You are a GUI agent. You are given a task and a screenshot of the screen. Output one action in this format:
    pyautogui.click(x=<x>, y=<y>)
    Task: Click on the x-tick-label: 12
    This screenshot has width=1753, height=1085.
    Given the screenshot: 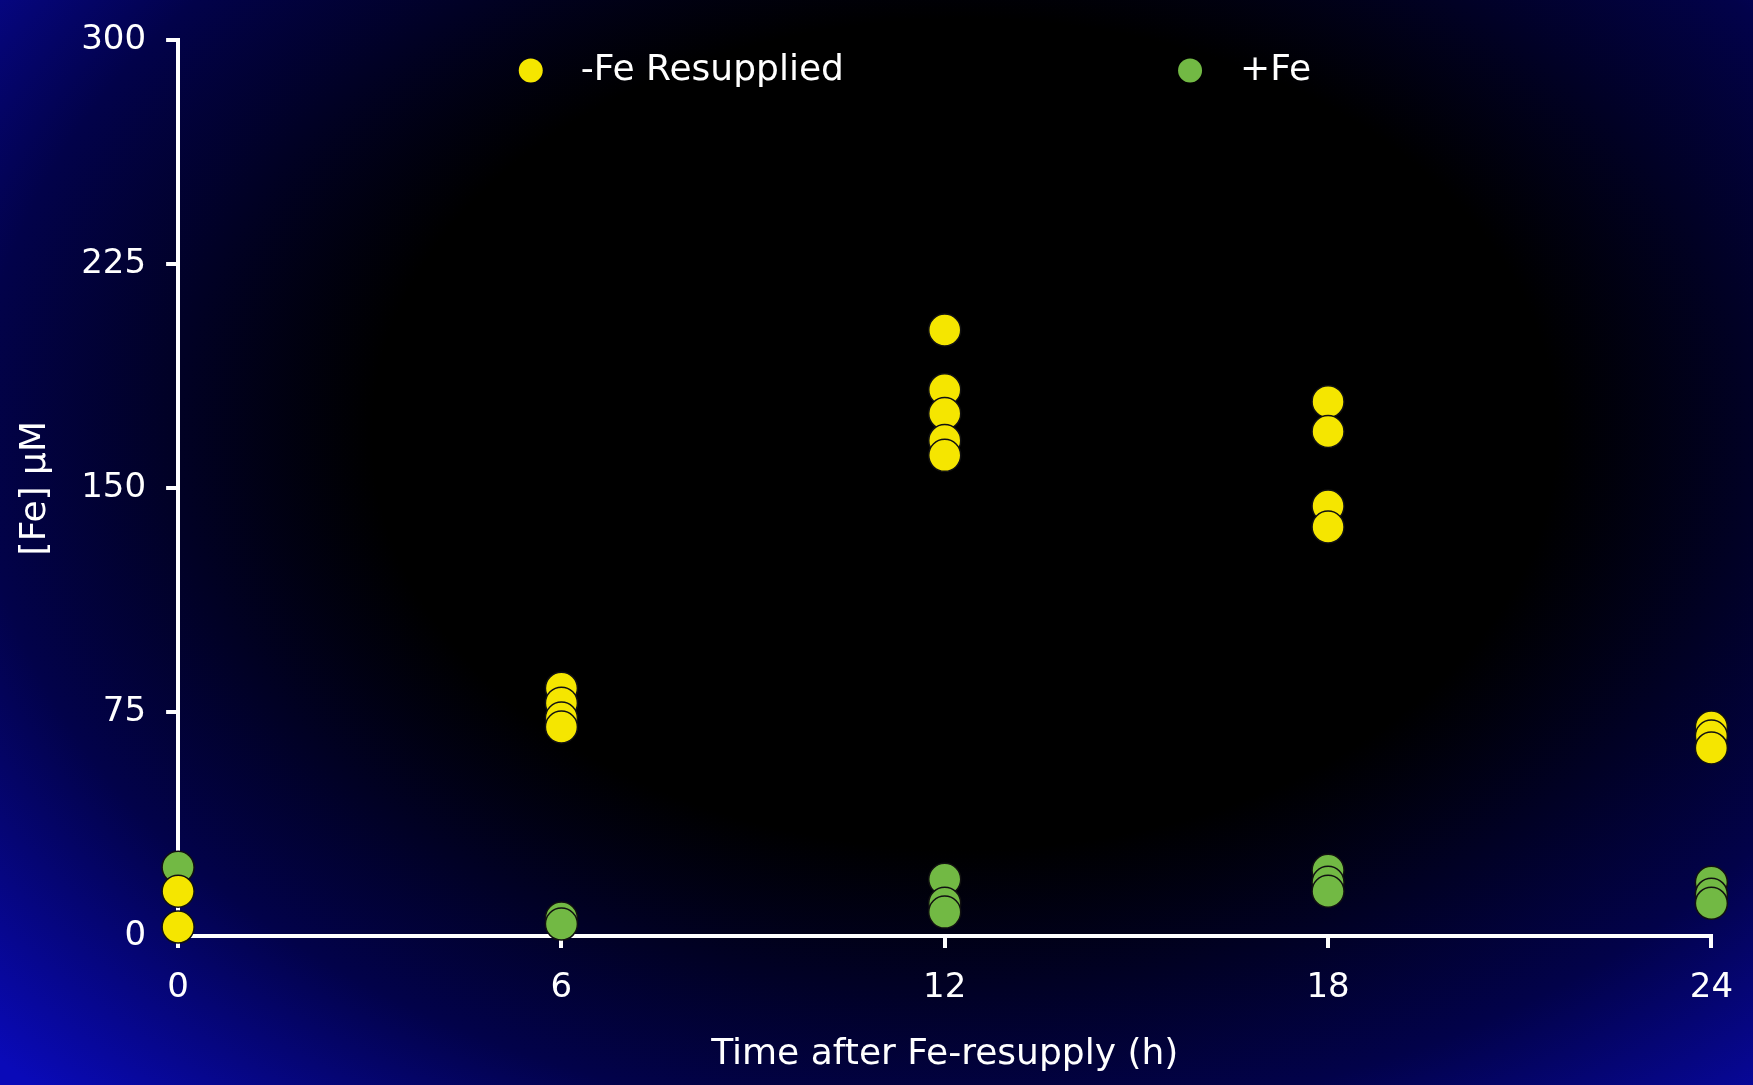 What is the action you would take?
    pyautogui.click(x=945, y=985)
    